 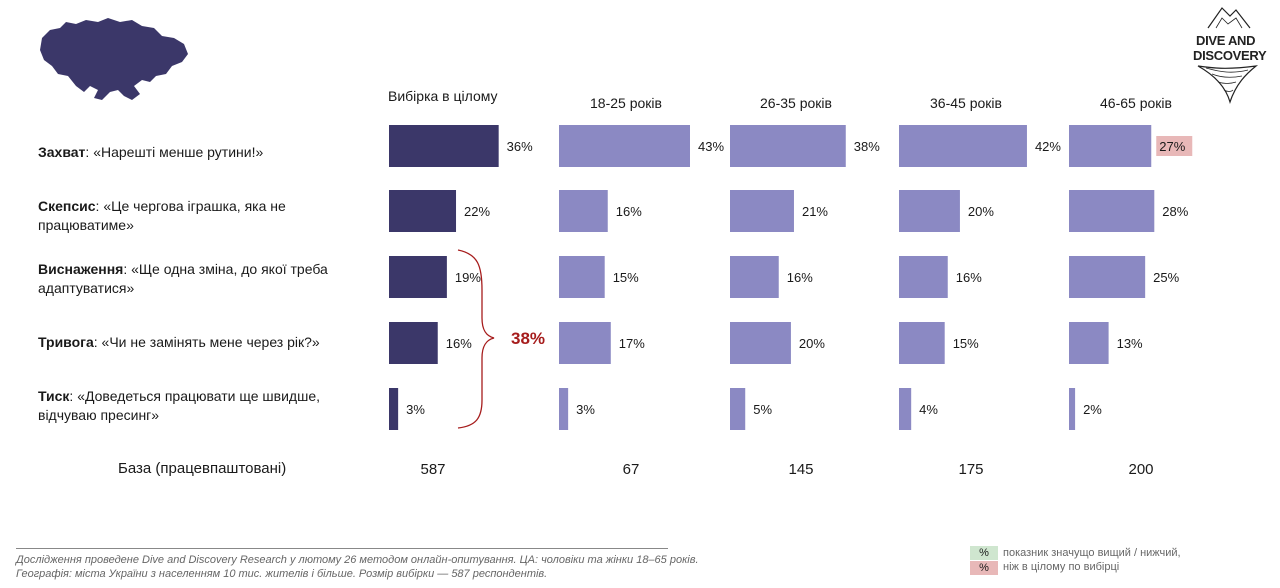 What do you see at coordinates (1092, 553) in the screenshot?
I see `legend-text-line1: показник значущо вищий / нижчий,` at bounding box center [1092, 553].